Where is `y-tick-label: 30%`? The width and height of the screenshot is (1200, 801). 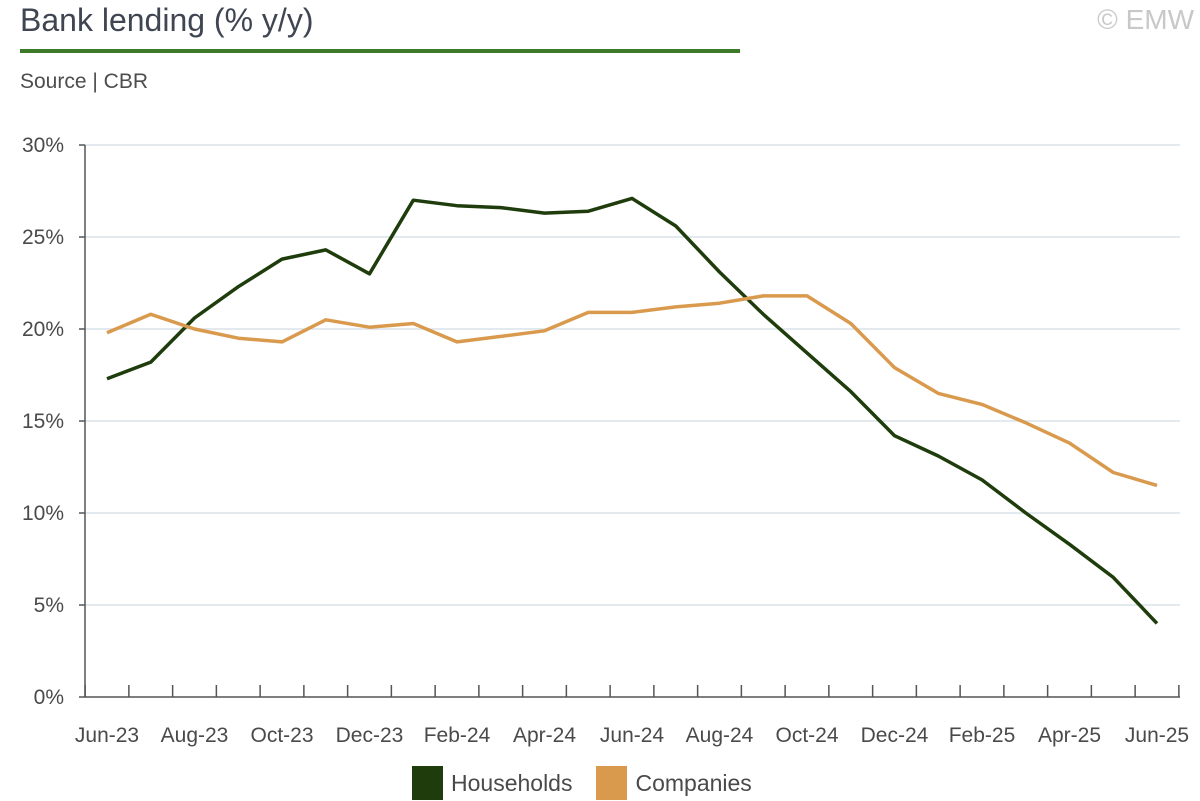 y-tick-label: 30% is located at coordinates (43, 145).